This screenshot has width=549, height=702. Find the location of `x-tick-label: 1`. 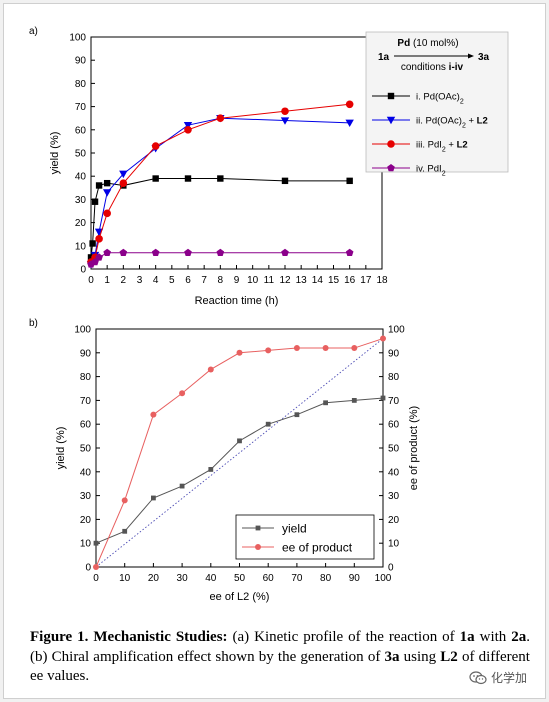

x-tick-label: 1 is located at coordinates (107, 280).